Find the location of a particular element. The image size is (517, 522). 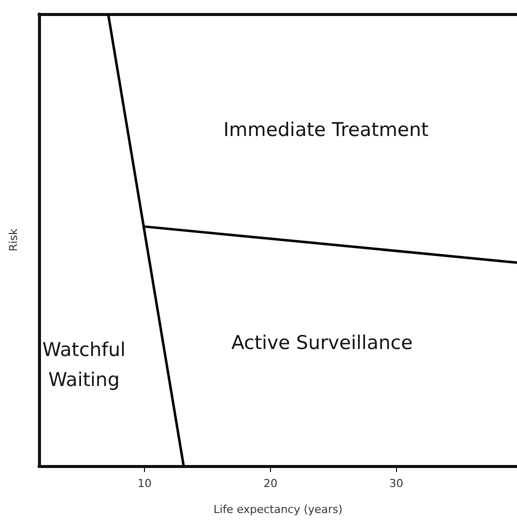

x-axis-title: Life expectancy (years) is located at coordinates (278, 509).